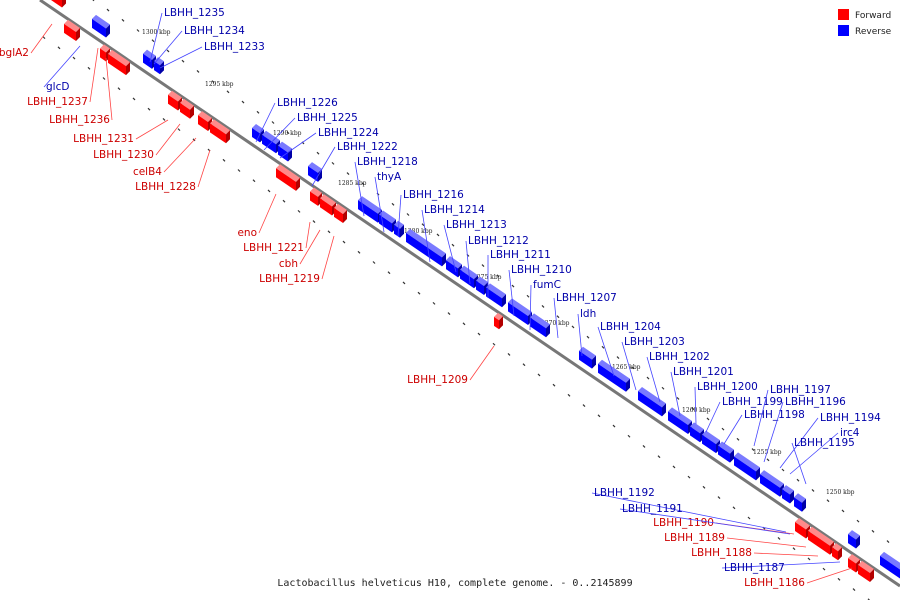 This screenshot has height=600, width=900. What do you see at coordinates (824, 443) in the screenshot?
I see `reverse-gene-label: LBHH_1195` at bounding box center [824, 443].